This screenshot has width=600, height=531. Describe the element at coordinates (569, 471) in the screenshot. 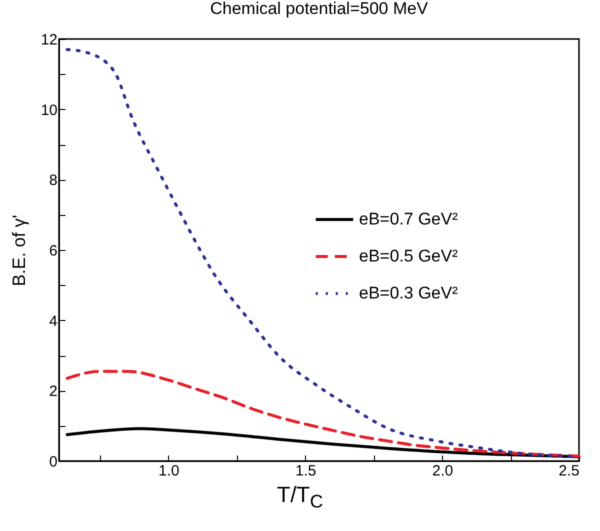

I see `x-tick-label: 2.5` at that location.